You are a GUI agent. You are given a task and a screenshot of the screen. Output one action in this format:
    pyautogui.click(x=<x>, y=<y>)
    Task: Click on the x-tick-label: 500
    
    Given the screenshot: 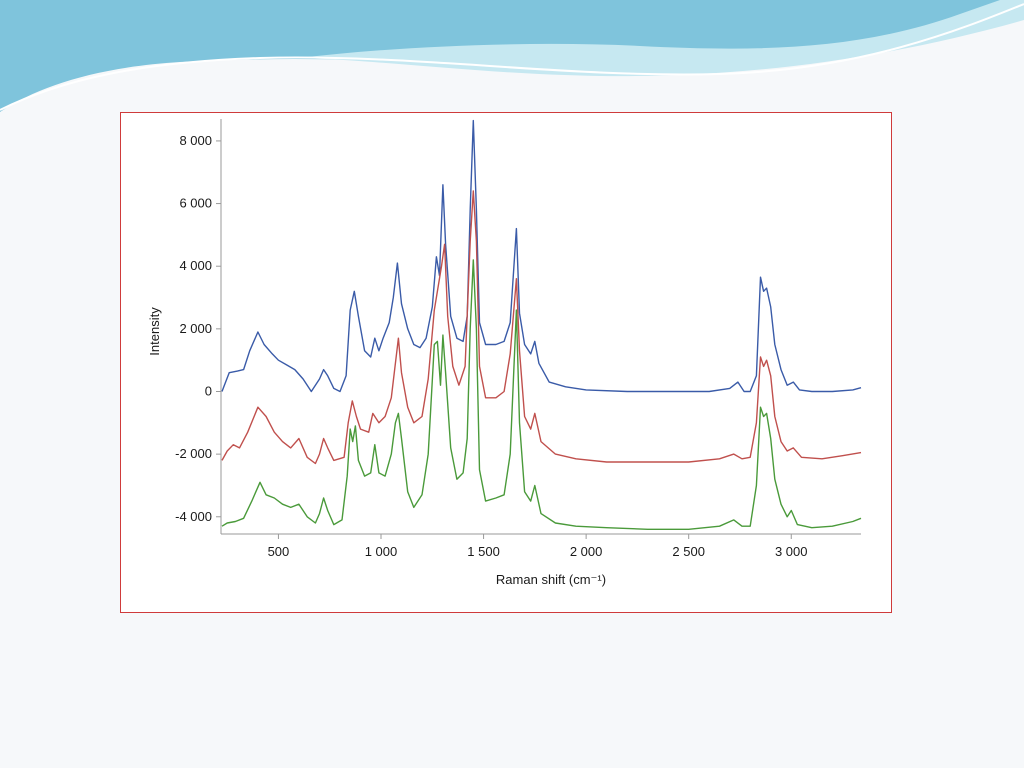 What is the action you would take?
    pyautogui.click(x=279, y=551)
    